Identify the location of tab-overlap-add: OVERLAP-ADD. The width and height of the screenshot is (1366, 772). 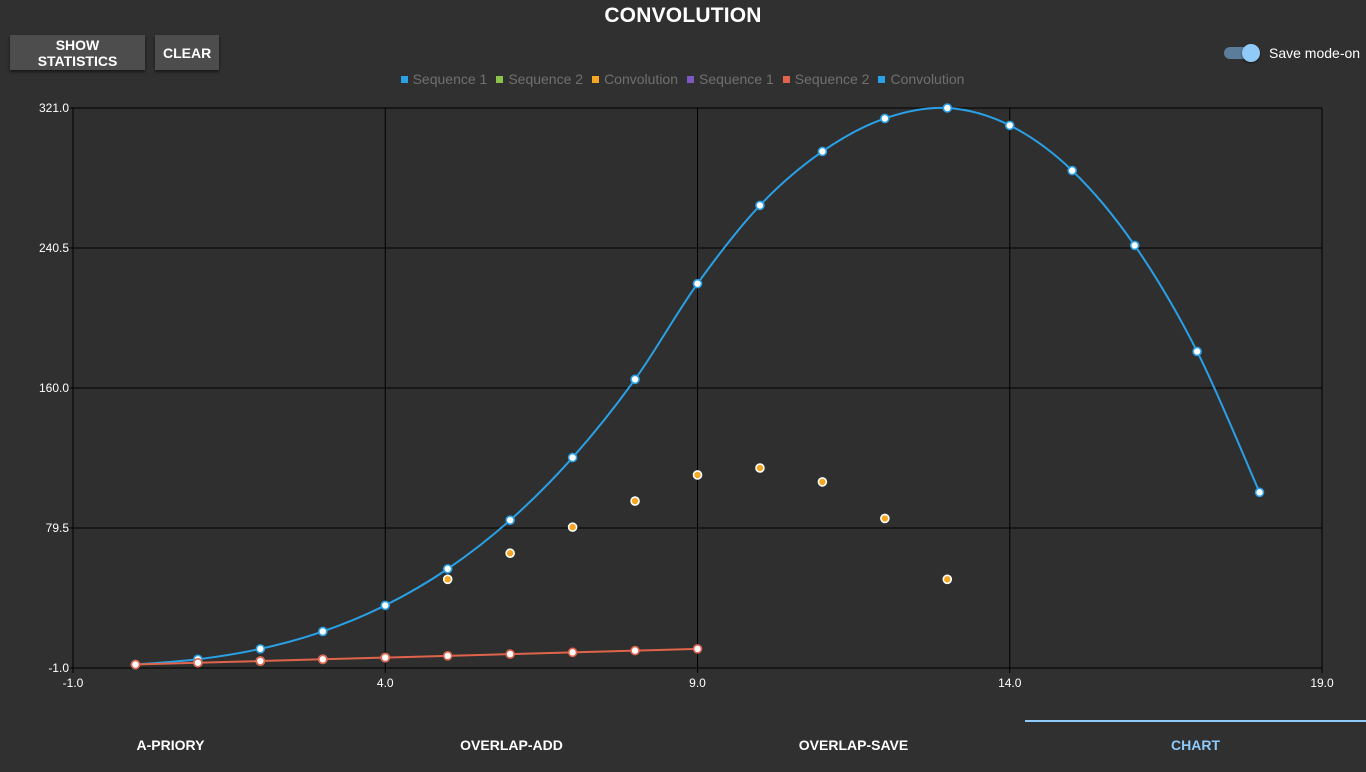
(511, 745).